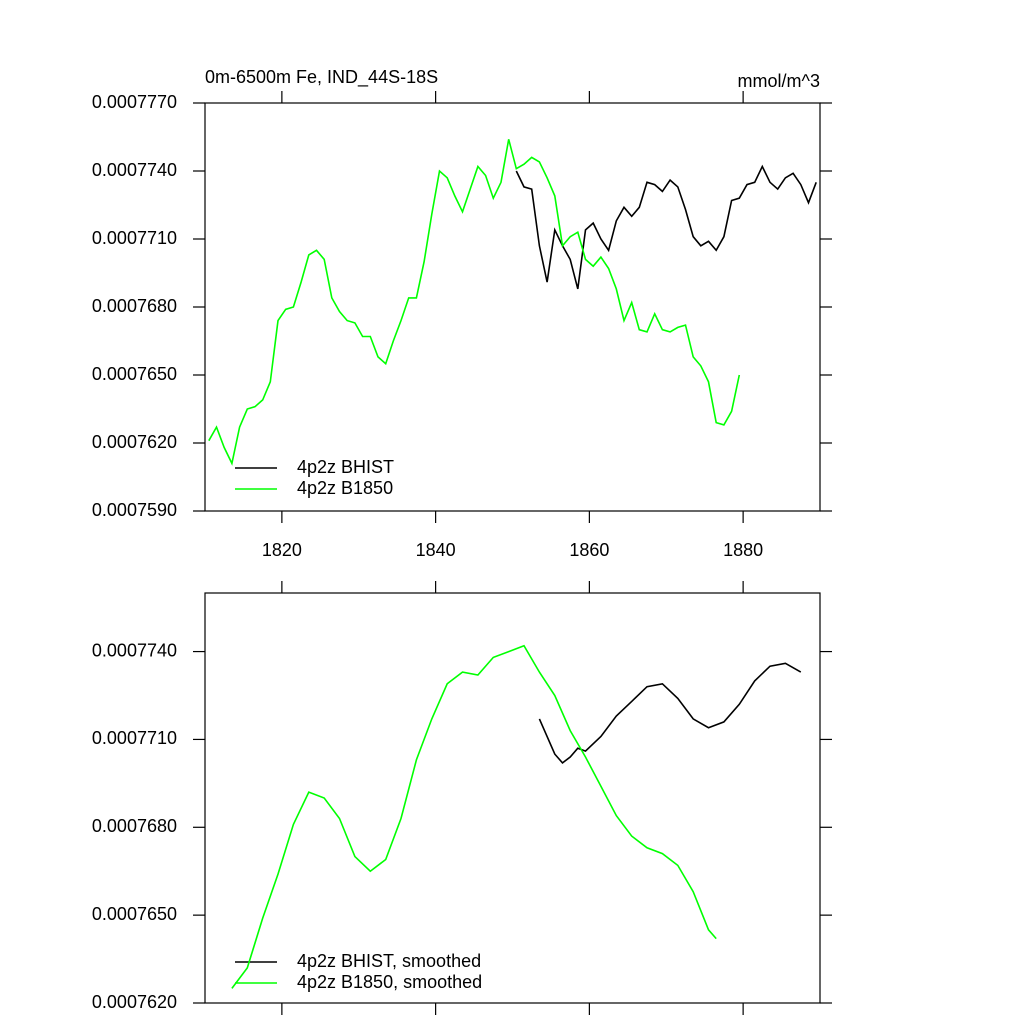 This screenshot has height=1024, width=1024. I want to click on units-label: mmol/m^3, so click(779, 81).